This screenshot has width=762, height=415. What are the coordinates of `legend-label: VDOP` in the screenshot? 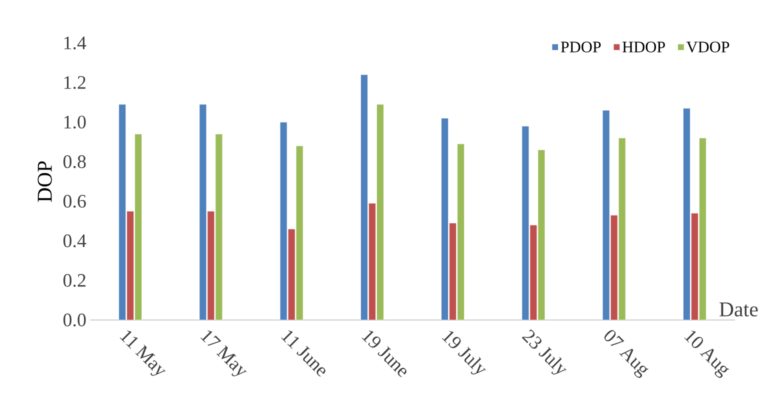 It's located at (708, 47).